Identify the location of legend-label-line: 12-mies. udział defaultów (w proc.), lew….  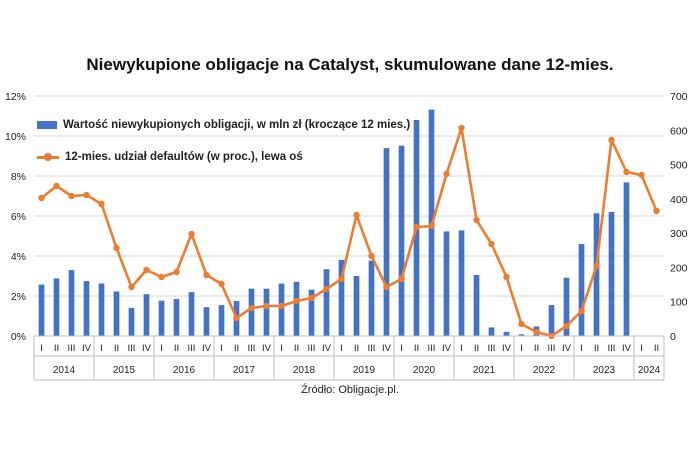
(184, 157).